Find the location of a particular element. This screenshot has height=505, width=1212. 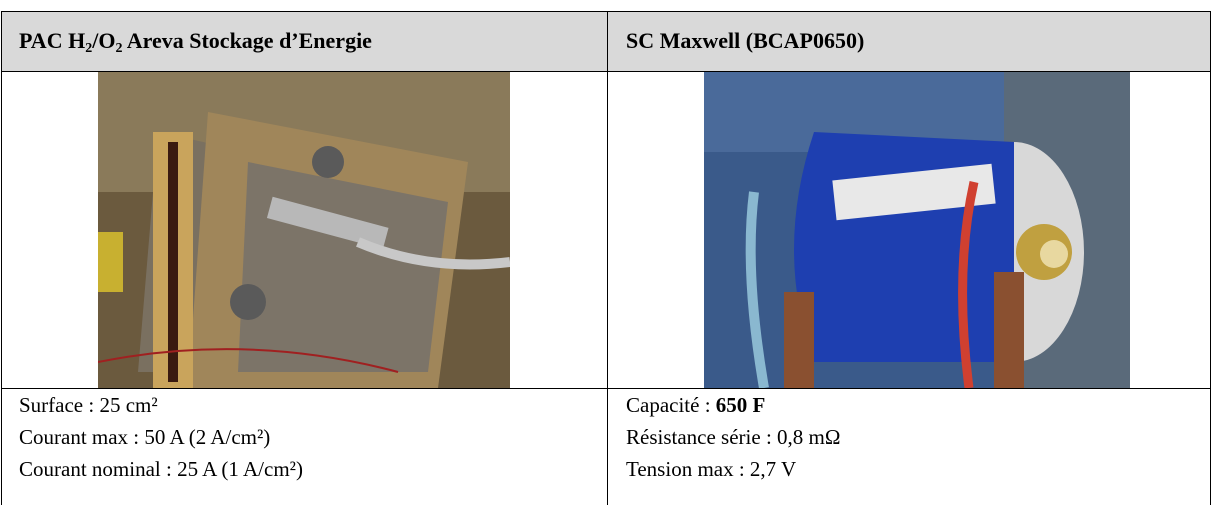

header-cell: PAC H2/O2 Areva Stockage d’Energie is located at coordinates (304, 41).